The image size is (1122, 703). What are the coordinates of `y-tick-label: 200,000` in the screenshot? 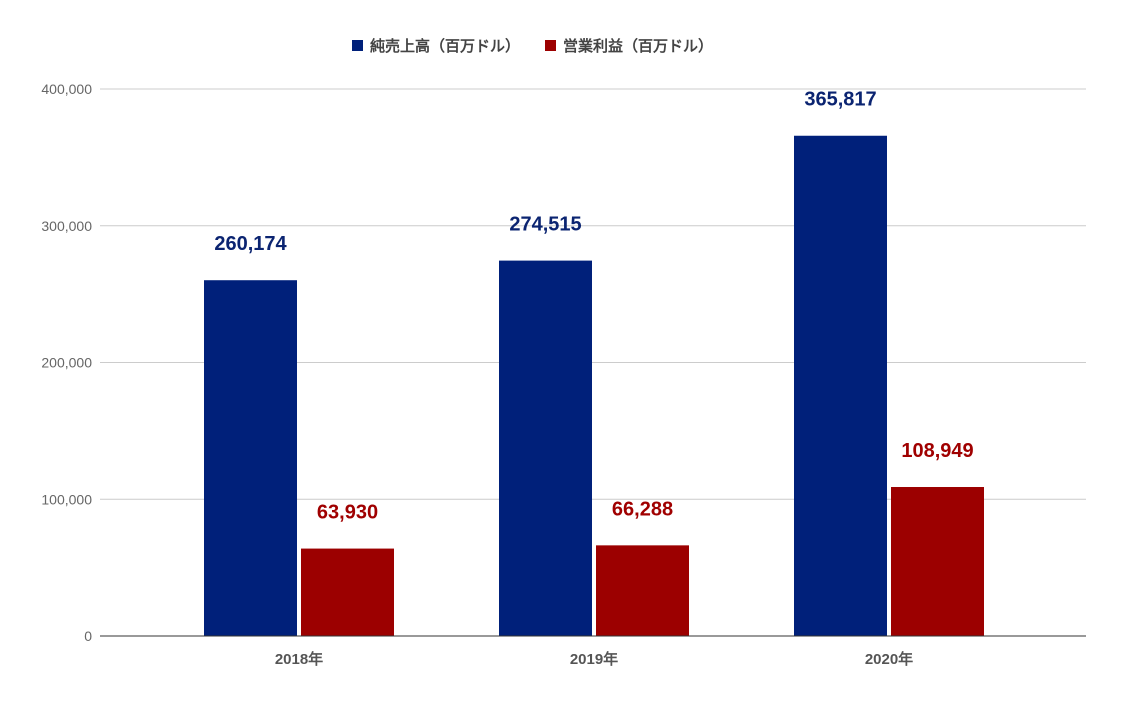 It's located at (66, 363).